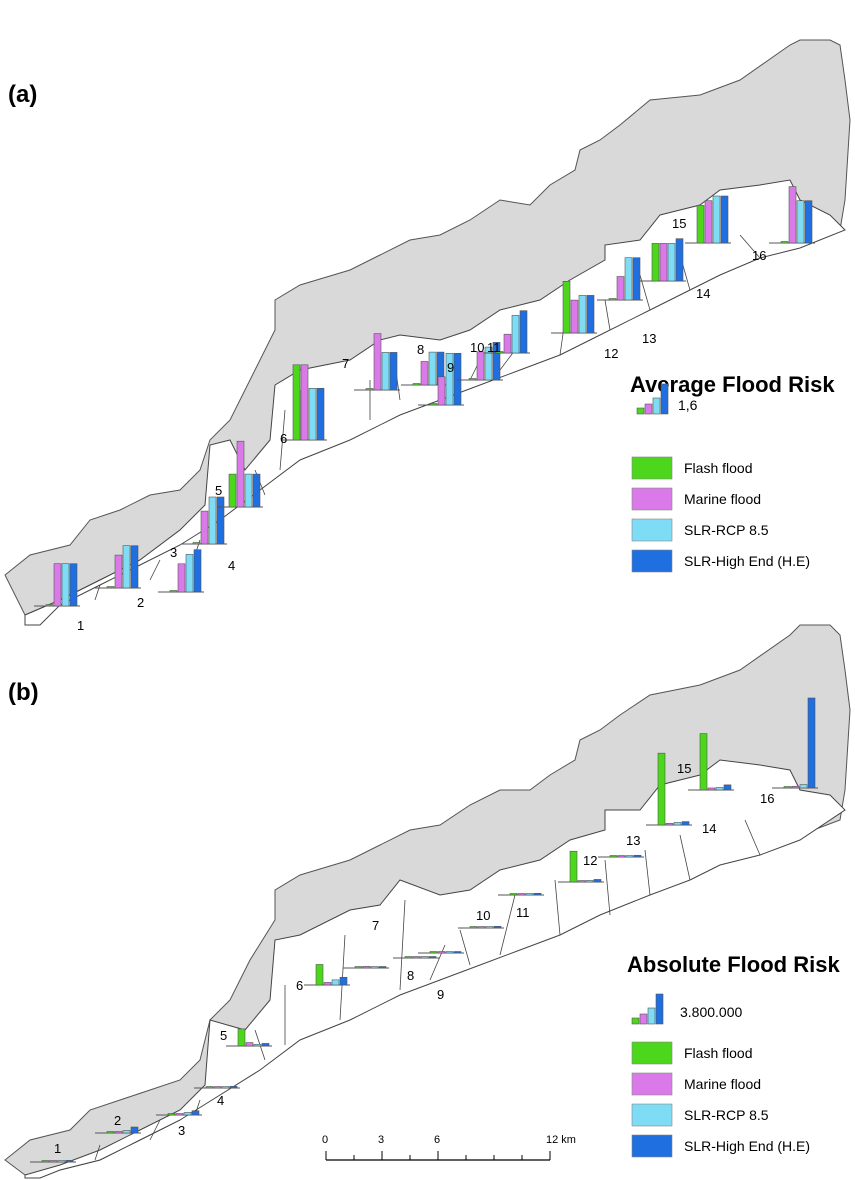  What do you see at coordinates (299, 985) in the screenshot?
I see `panel-b-municipality-label-6: 6` at bounding box center [299, 985].